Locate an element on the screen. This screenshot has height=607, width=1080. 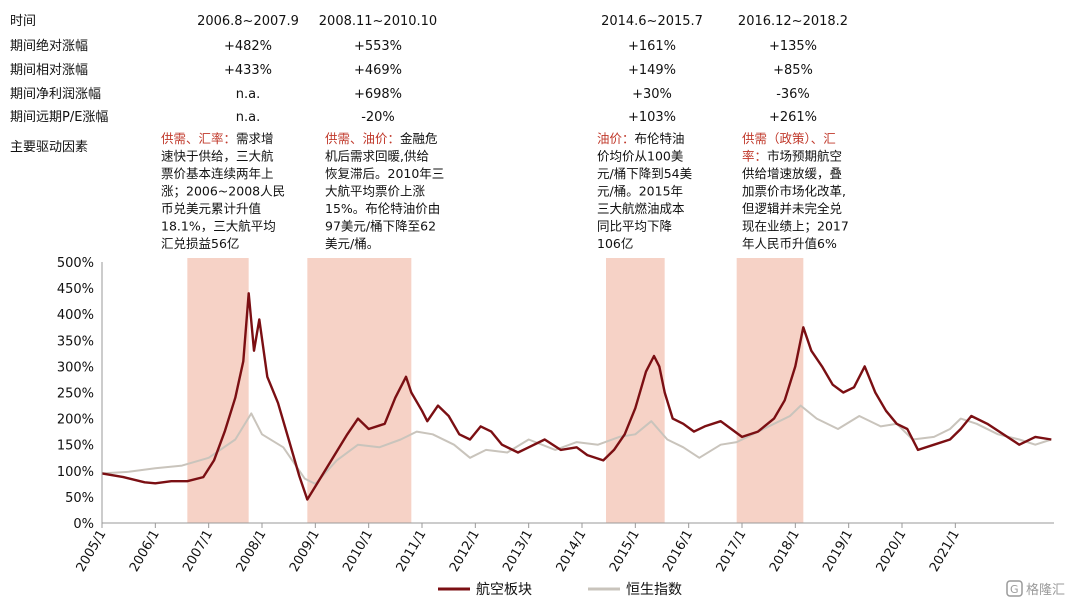
driver-text: 涨；2006~2008人民 is located at coordinates (223, 191).